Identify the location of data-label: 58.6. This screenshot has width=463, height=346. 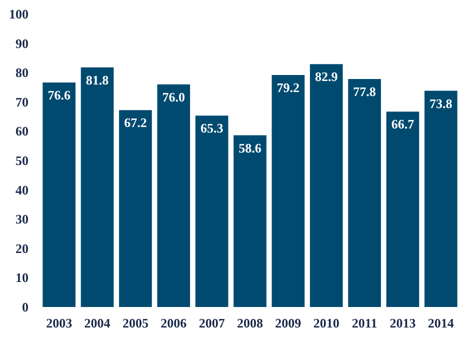
(250, 148).